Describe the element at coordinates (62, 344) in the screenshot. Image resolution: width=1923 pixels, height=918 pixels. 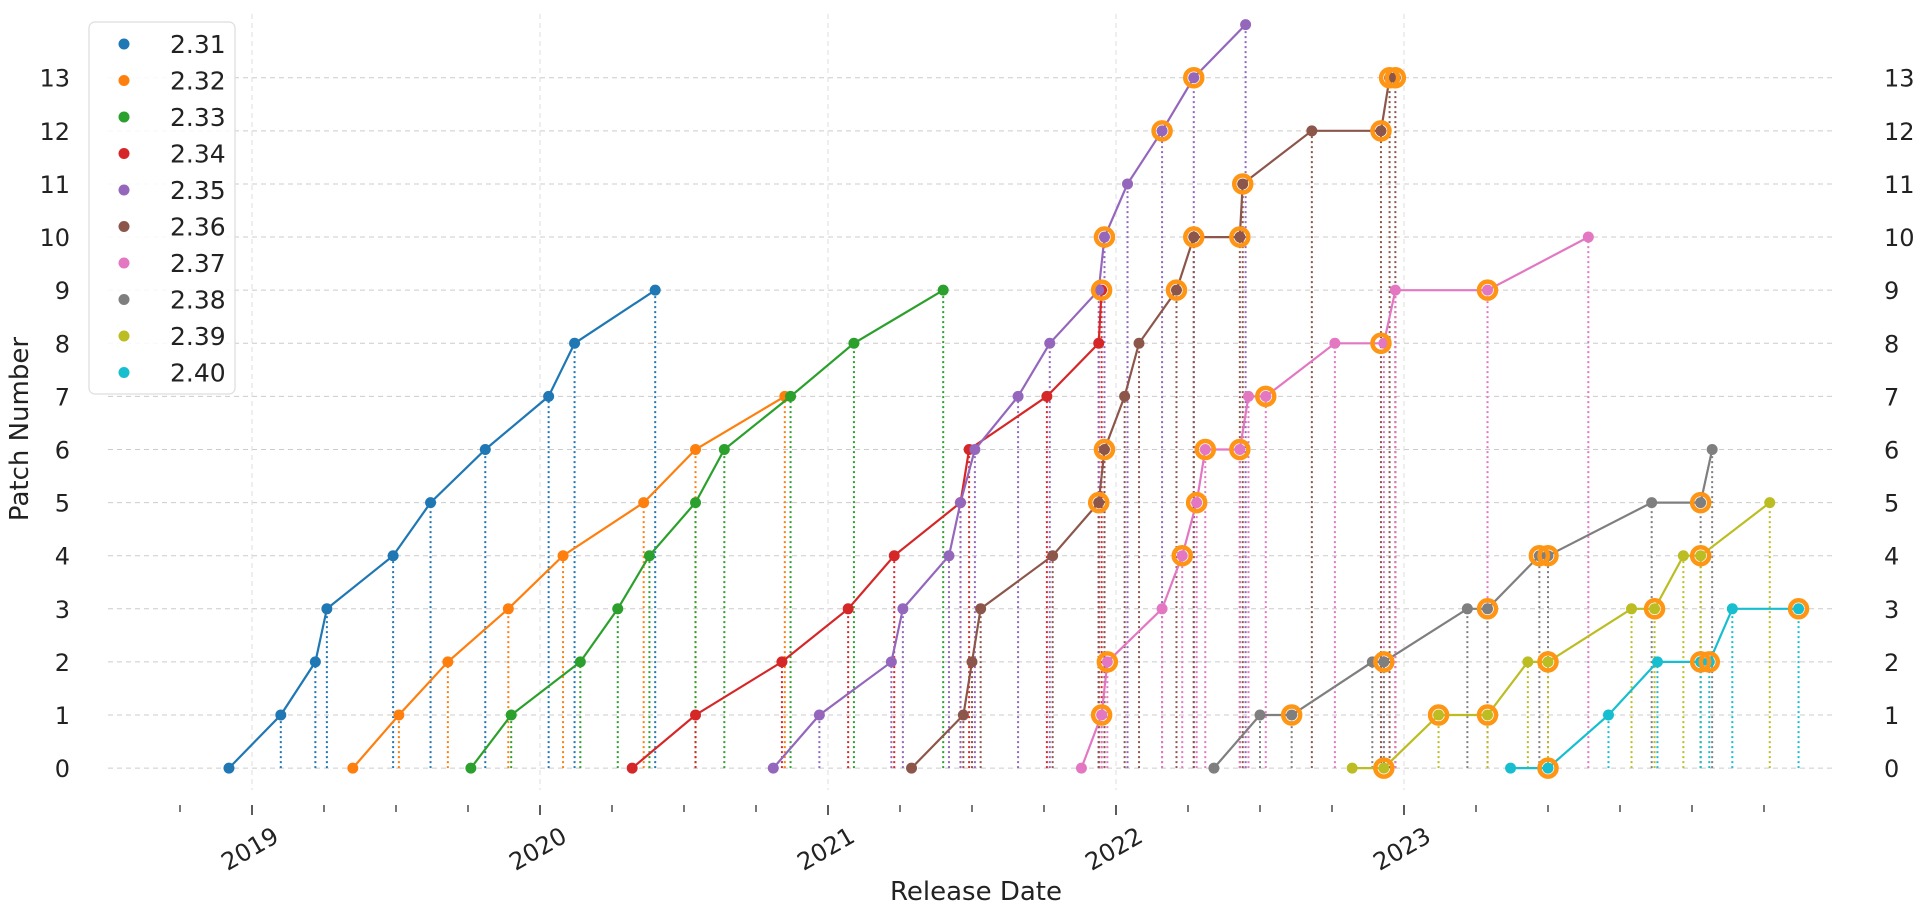
I see `y-tick-label-left: 8` at that location.